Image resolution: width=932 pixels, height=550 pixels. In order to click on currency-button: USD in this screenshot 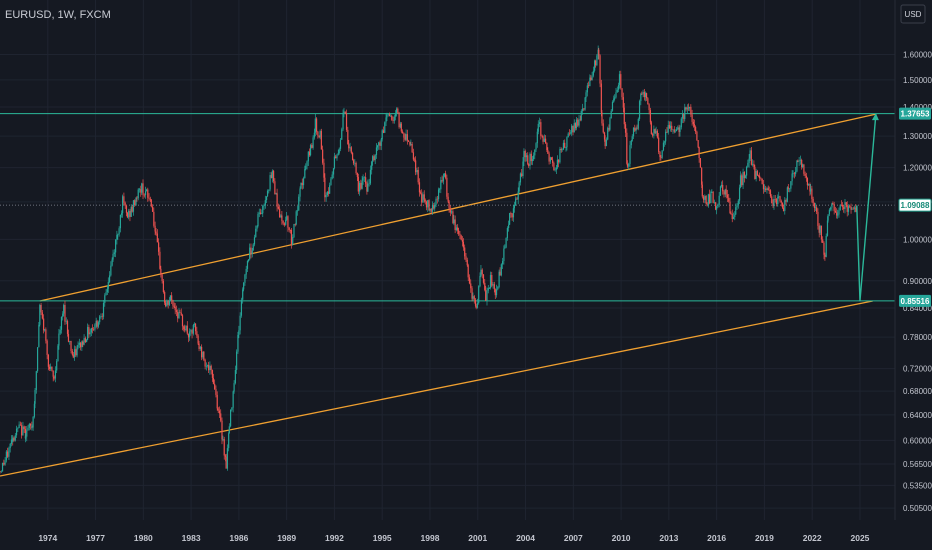, I will do `click(913, 14)`.